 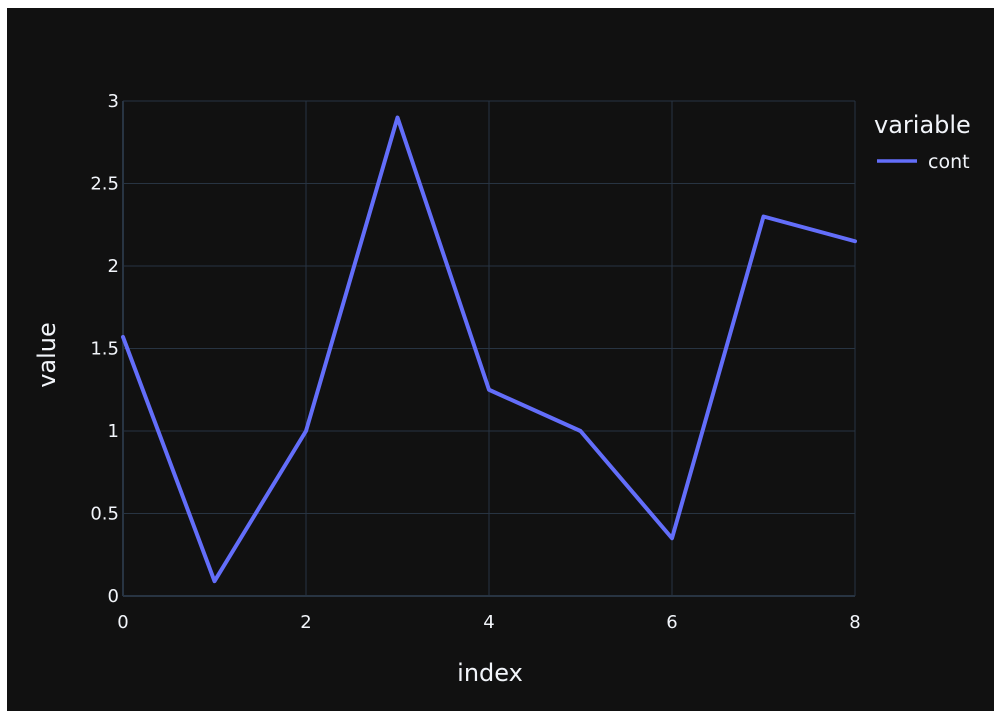 I want to click on x-tick-label: 2, so click(x=305, y=622).